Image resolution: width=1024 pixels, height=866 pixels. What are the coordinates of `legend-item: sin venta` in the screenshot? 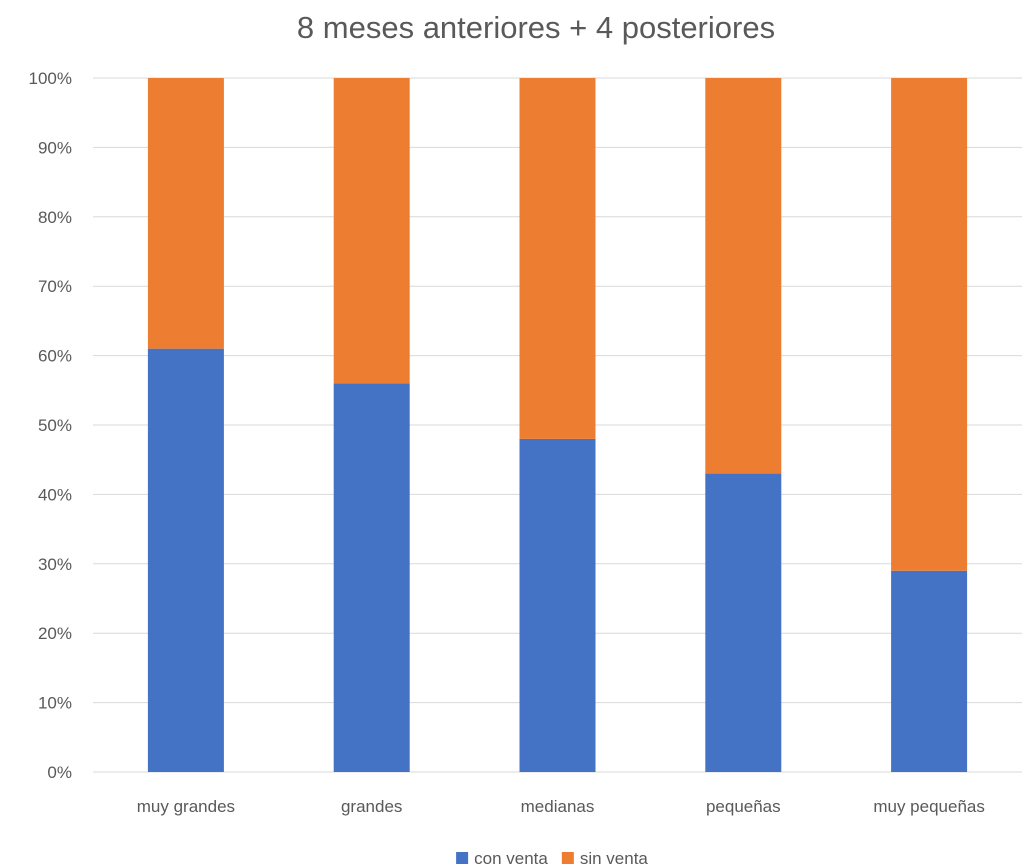 It's located at (605, 857).